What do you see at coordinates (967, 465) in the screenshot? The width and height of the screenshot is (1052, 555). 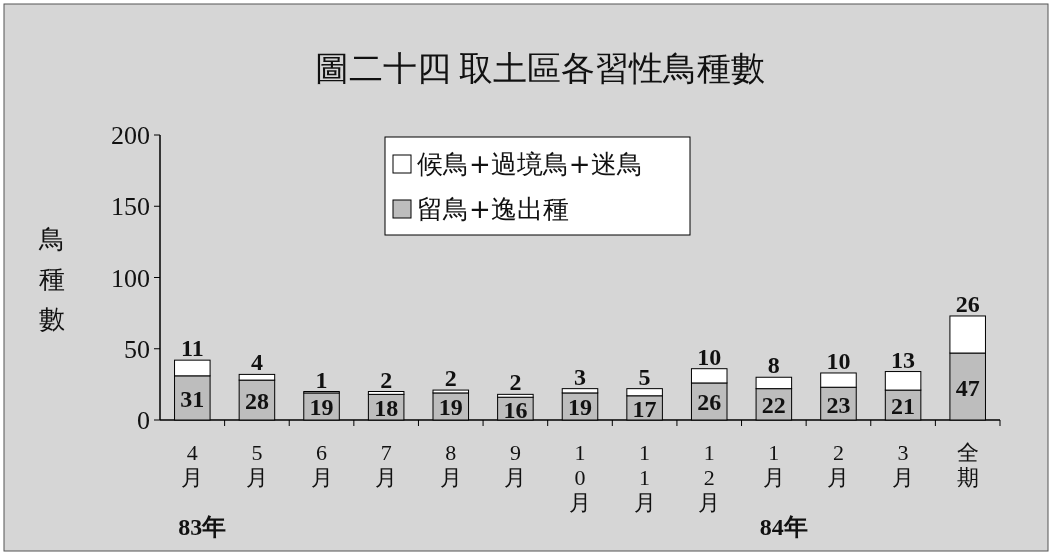 I see `x-tick-label: 全期` at bounding box center [967, 465].